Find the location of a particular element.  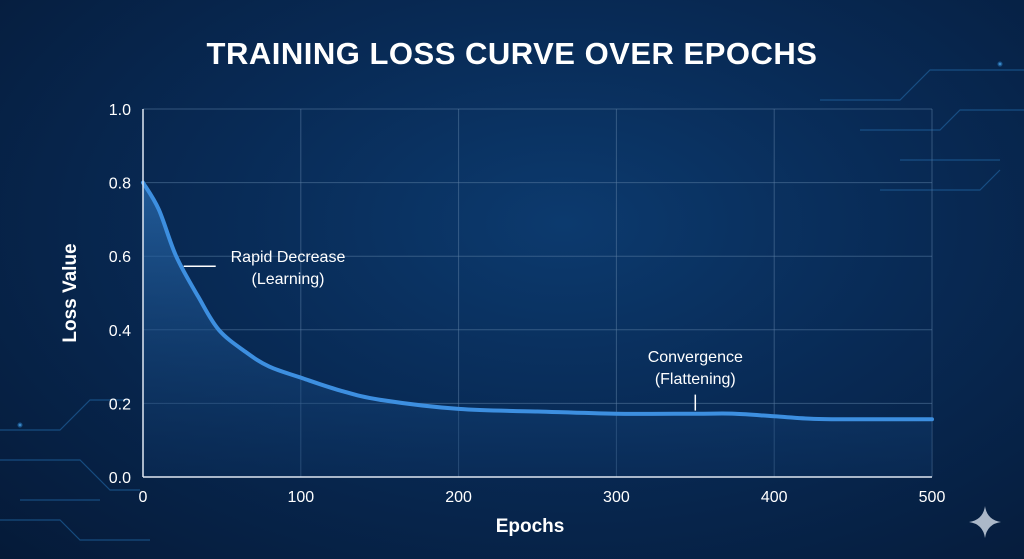

y-tick-label: 0.4 is located at coordinates (120, 331).